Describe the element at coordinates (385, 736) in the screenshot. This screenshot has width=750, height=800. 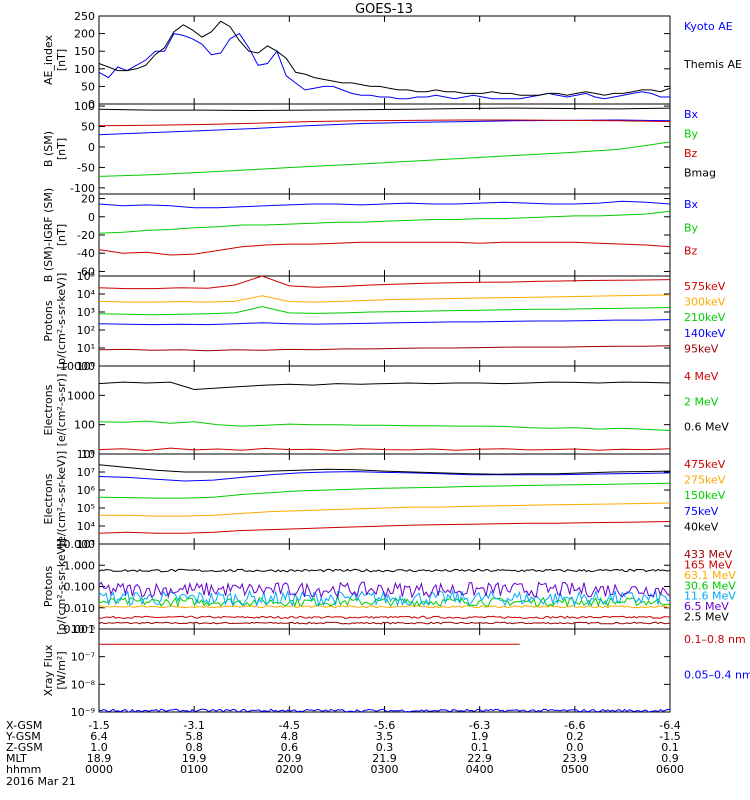
I see `orbit-value: 3.5` at that location.